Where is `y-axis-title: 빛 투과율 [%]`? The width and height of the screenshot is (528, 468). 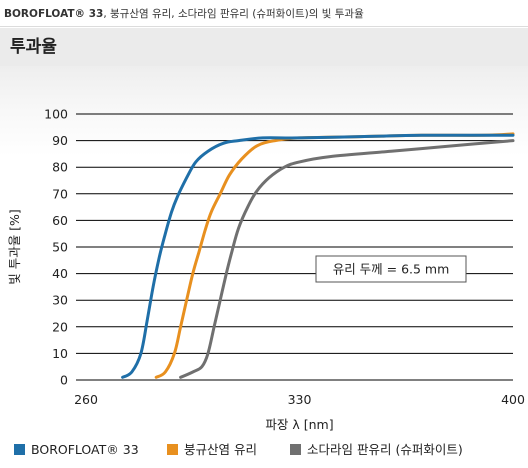
y-axis-title: 빛 투과율 [%] is located at coordinates (14, 247).